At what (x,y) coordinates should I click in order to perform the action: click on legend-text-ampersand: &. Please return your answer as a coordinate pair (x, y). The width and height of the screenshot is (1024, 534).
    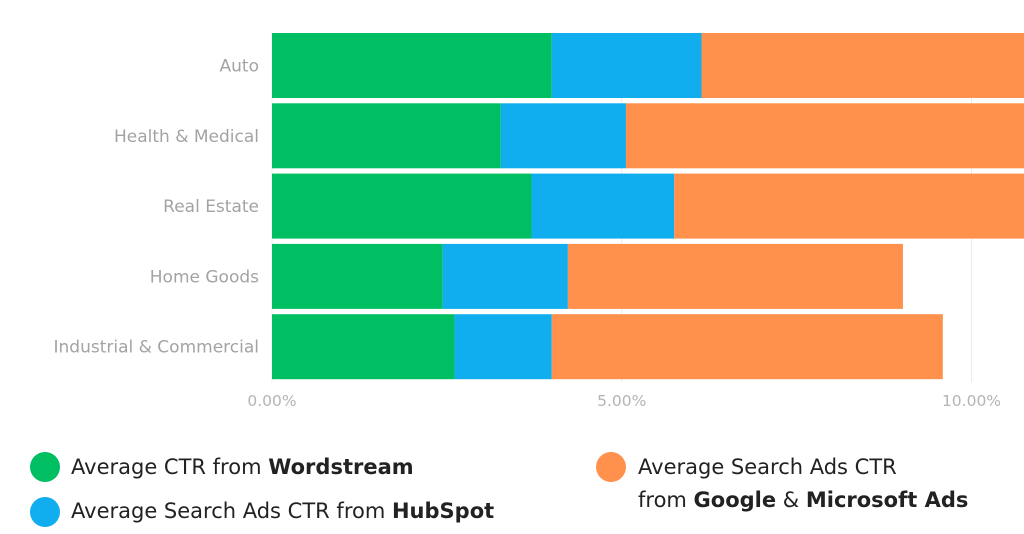
    Looking at the image, I should click on (791, 500).